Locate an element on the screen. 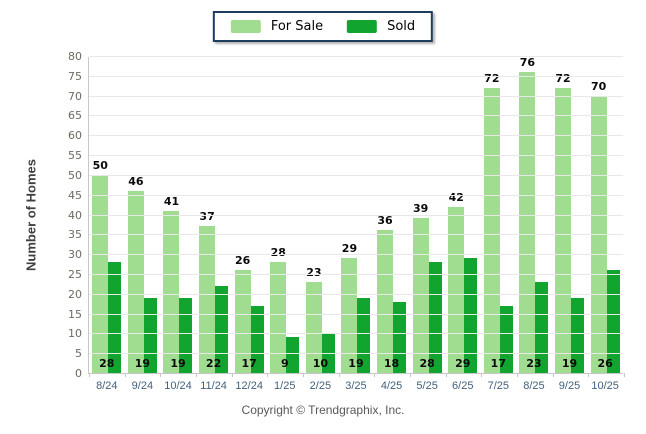  x-tick-label: 10/25 is located at coordinates (605, 386).